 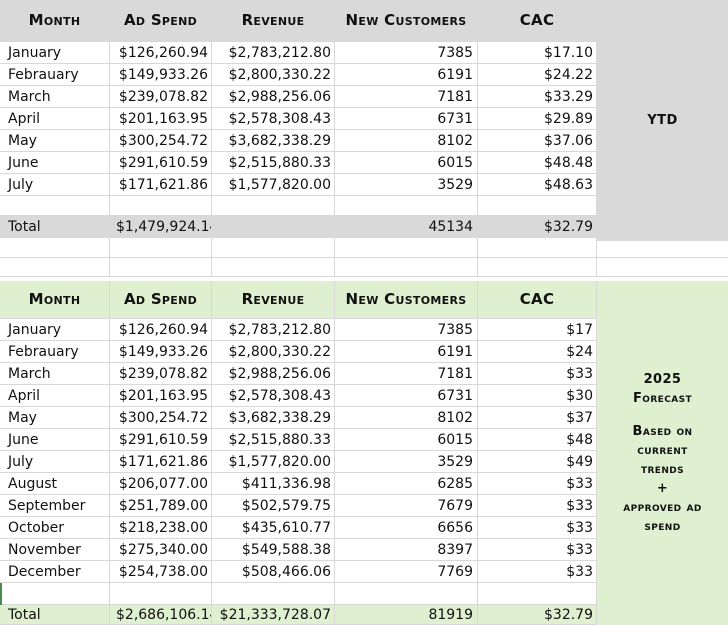 I want to click on forecast-row-11-cell-0: December, so click(x=55, y=572).